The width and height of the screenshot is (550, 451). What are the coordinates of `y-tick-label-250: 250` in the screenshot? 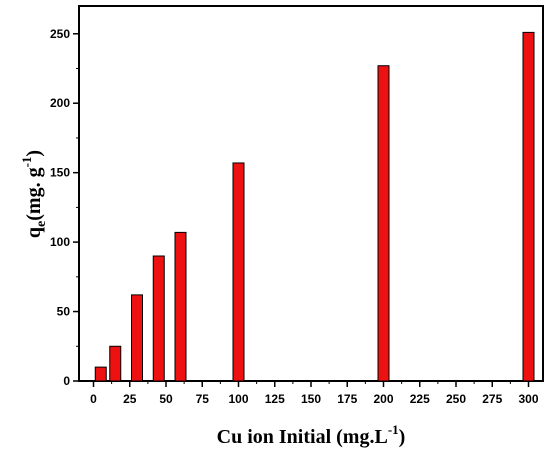 It's located at (60, 34).